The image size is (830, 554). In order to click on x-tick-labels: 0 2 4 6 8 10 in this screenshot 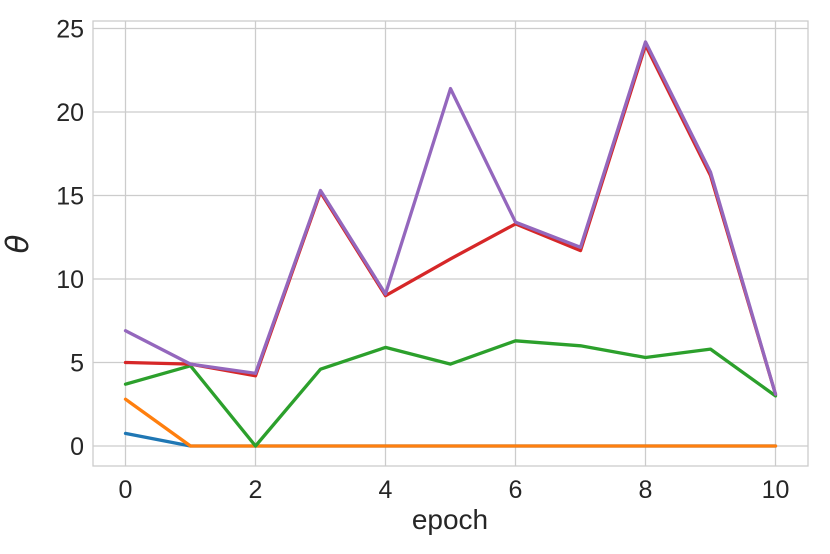, I will do `click(454, 490)`.